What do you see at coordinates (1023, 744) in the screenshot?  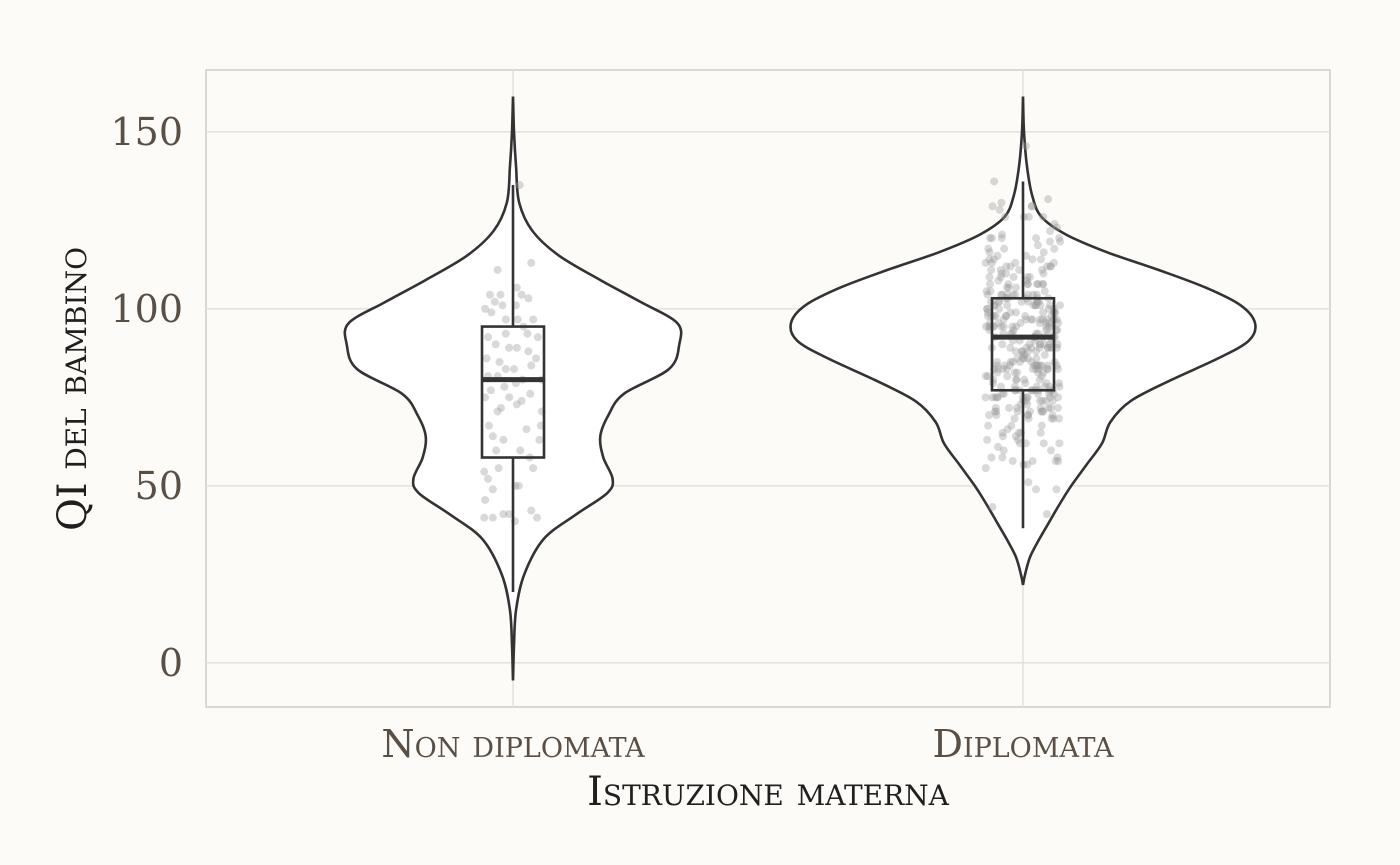 I see `x-tick-label: Diplomata` at bounding box center [1023, 744].